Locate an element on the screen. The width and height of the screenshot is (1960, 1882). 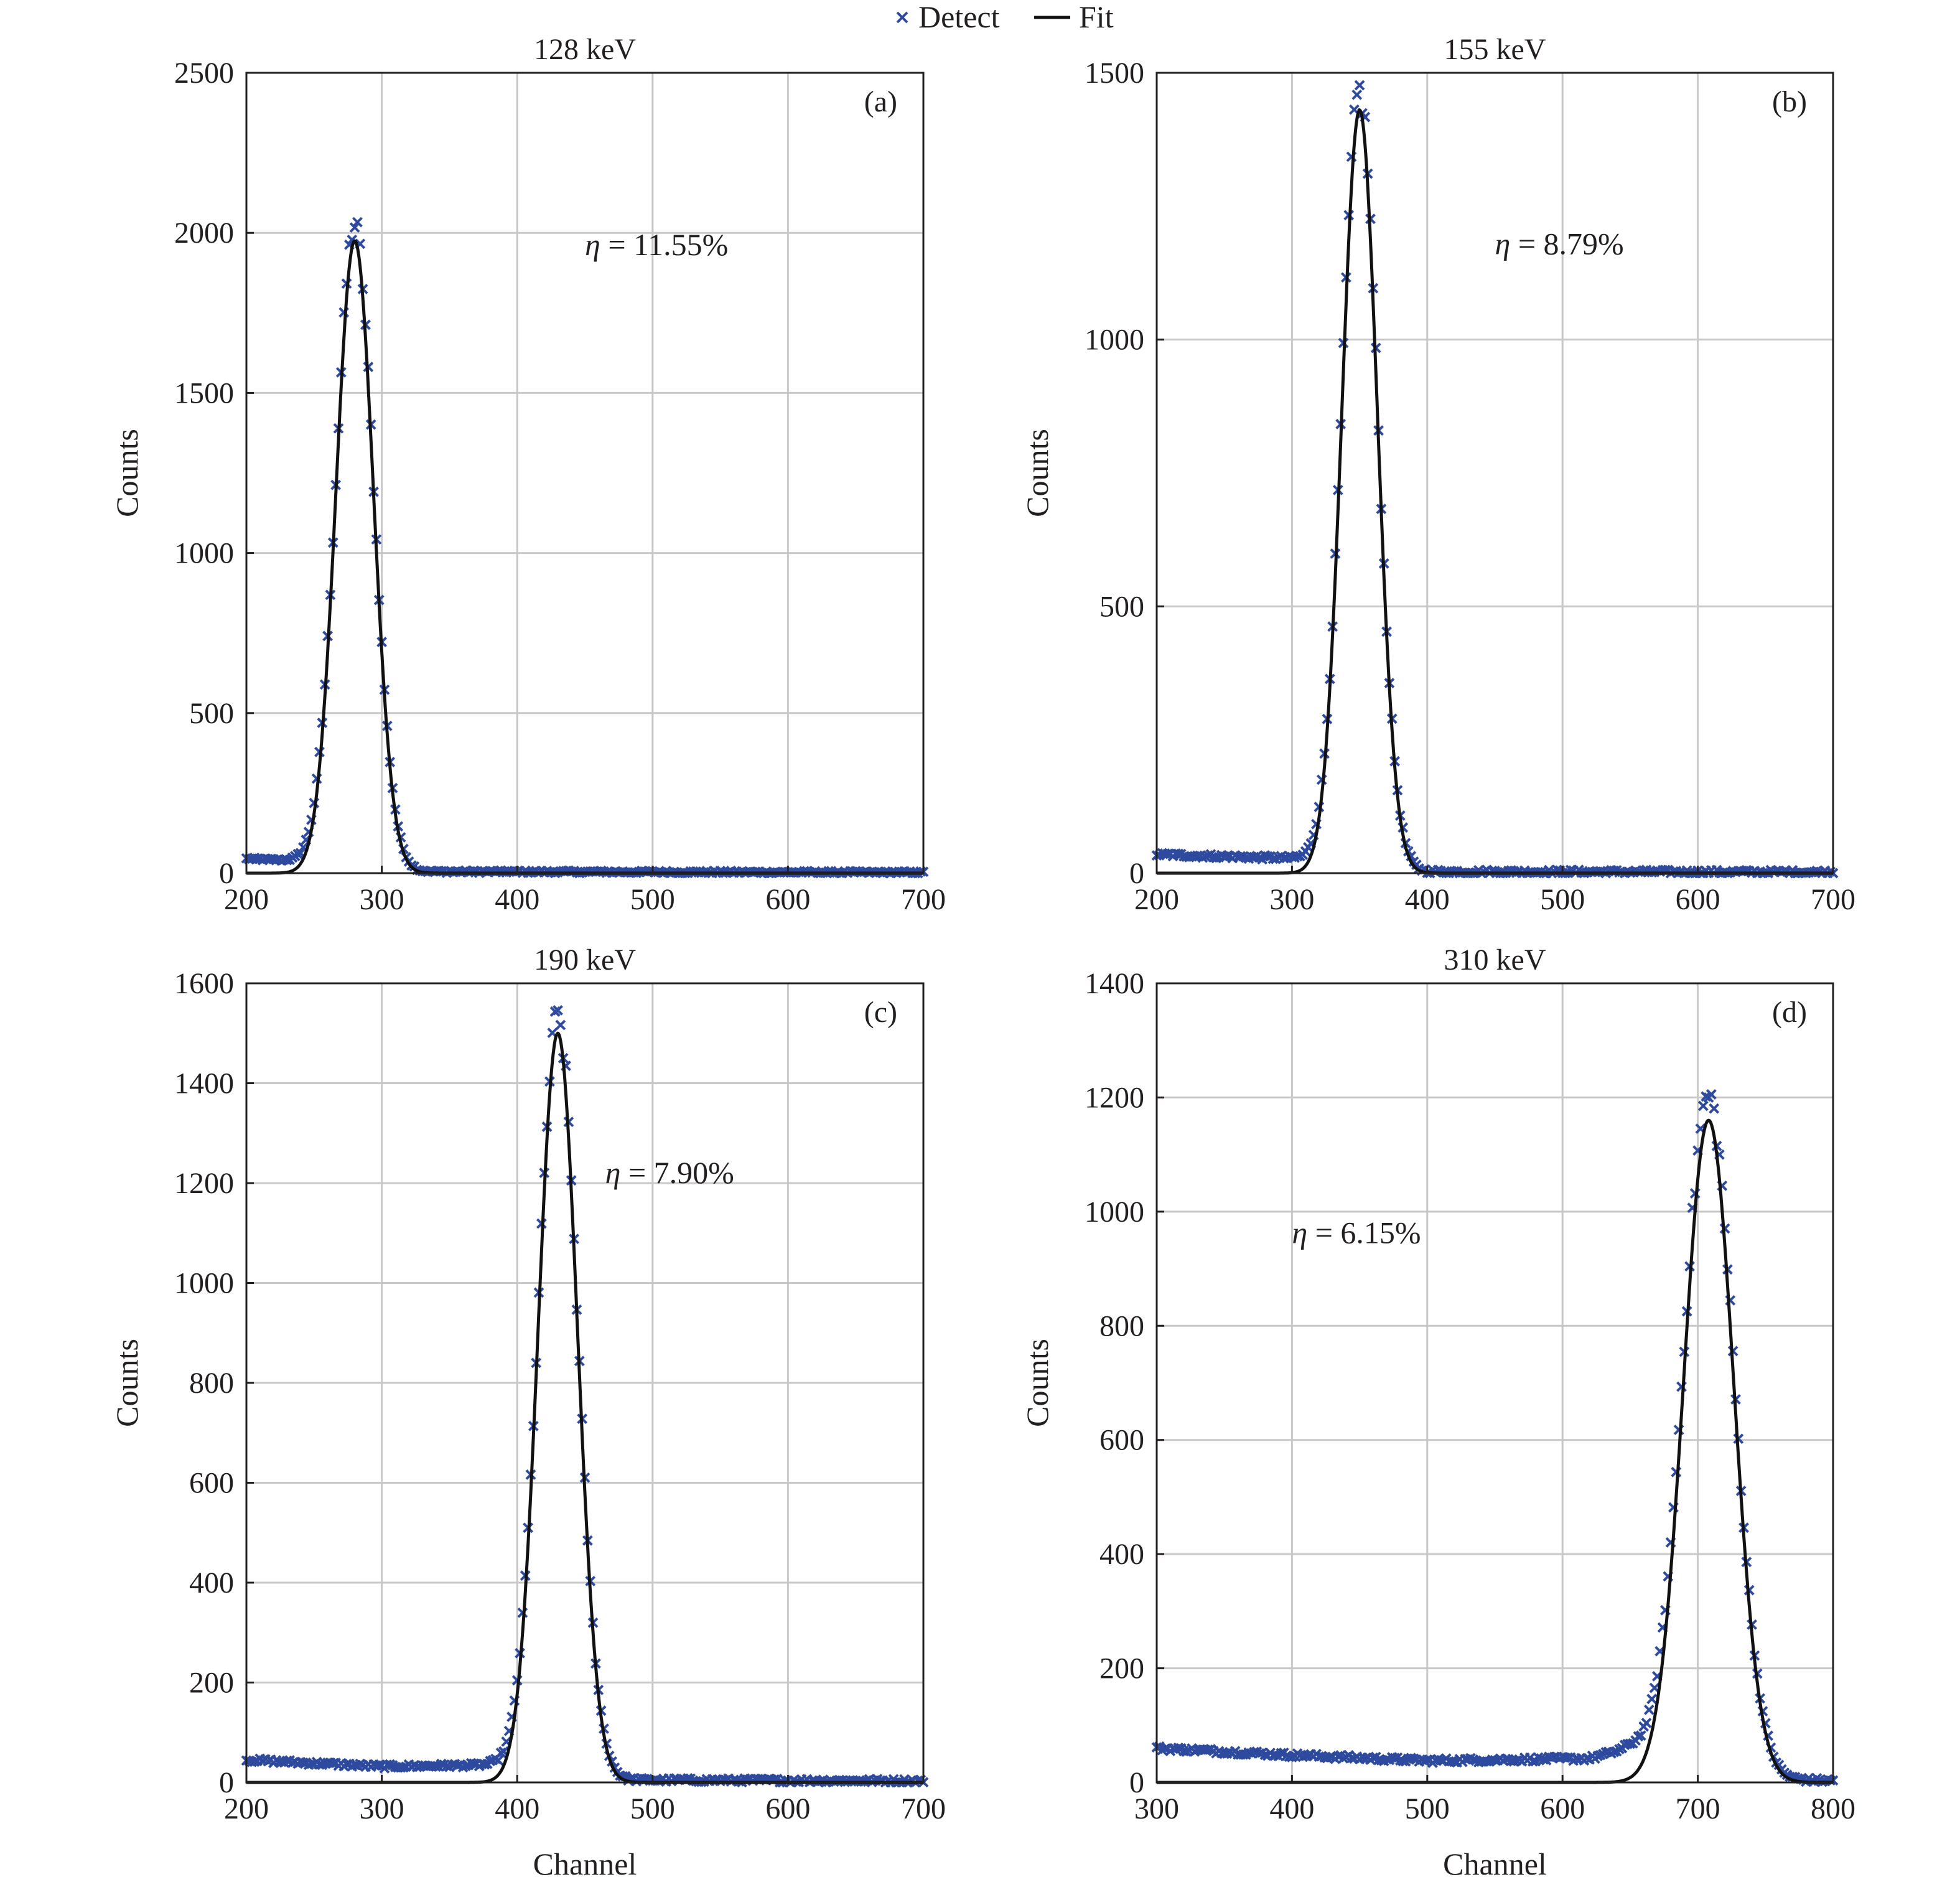
chart-title: 128 keV is located at coordinates (585, 49).